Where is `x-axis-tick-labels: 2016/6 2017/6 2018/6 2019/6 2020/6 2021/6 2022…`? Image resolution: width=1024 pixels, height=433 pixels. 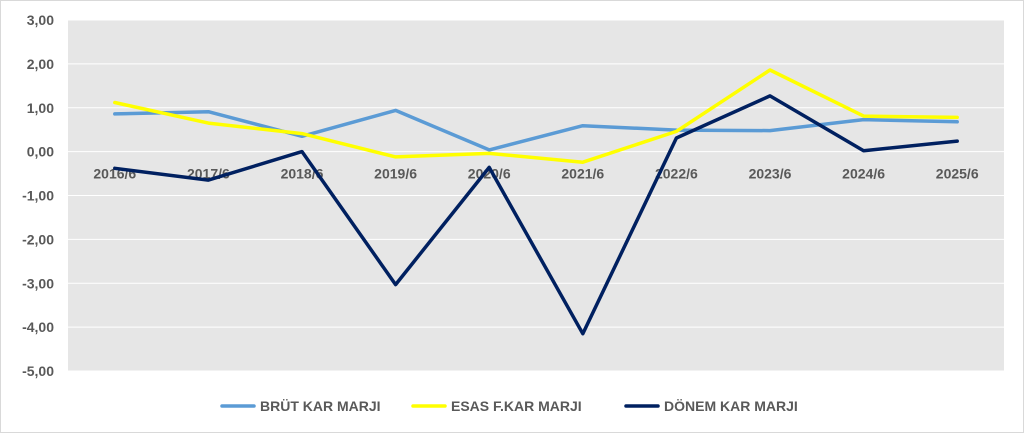
x-axis-tick-labels: 2016/6 2017/6 2018/6 2019/6 2020/6 2021/6 2022… is located at coordinates (535, 174).